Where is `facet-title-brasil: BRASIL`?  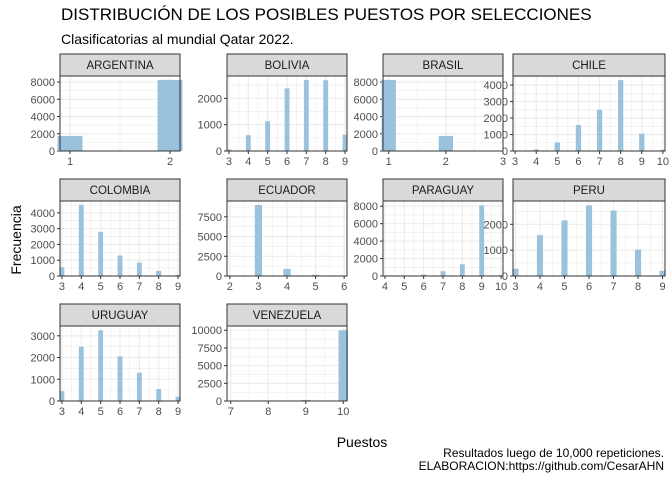 facet-title-brasil: BRASIL is located at coordinates (444, 66).